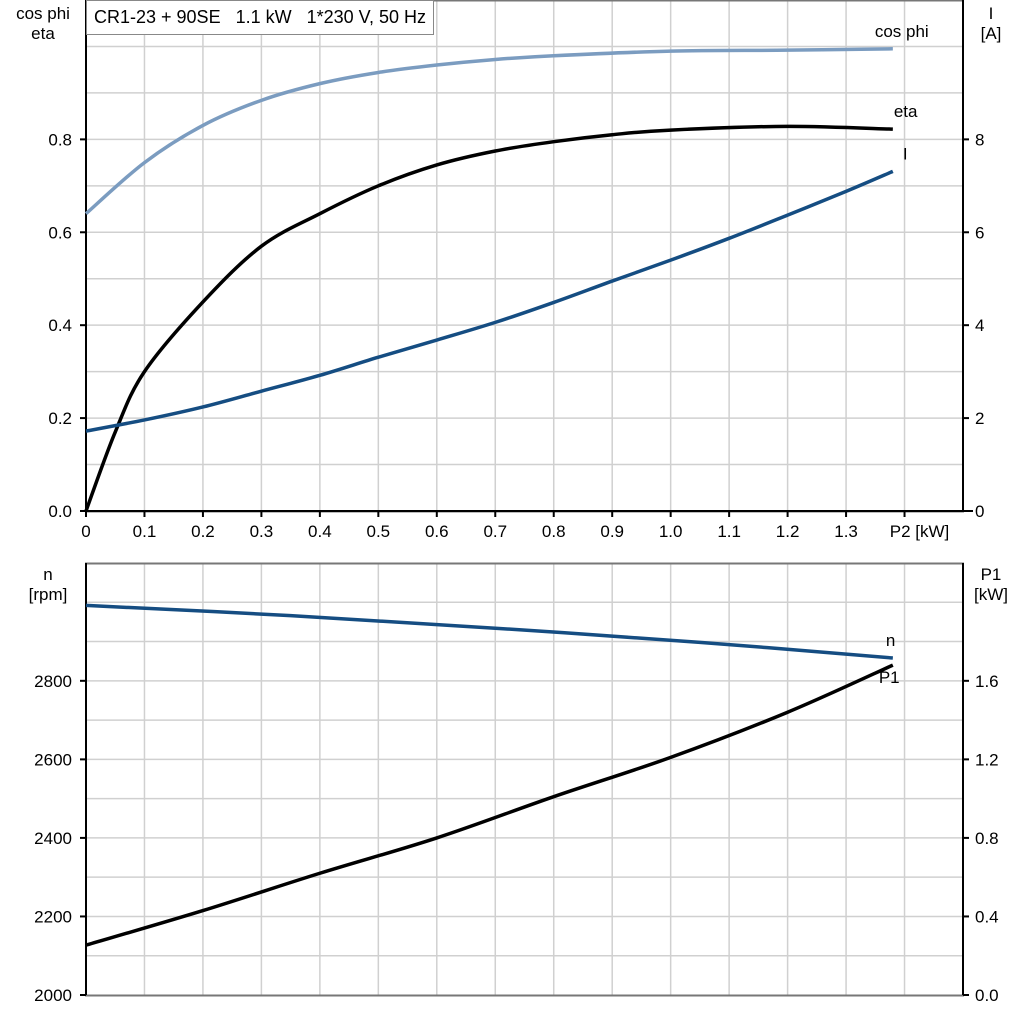  I want to click on x-tick-label: 0.1, so click(145, 531).